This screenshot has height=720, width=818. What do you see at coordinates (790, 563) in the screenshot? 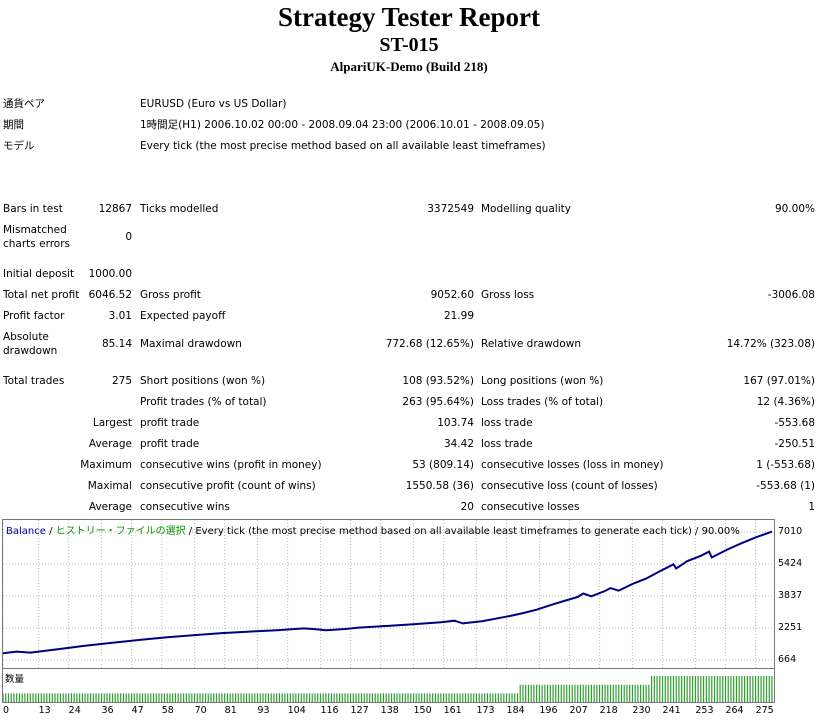
I see `y-tick-label: 5424` at bounding box center [790, 563].